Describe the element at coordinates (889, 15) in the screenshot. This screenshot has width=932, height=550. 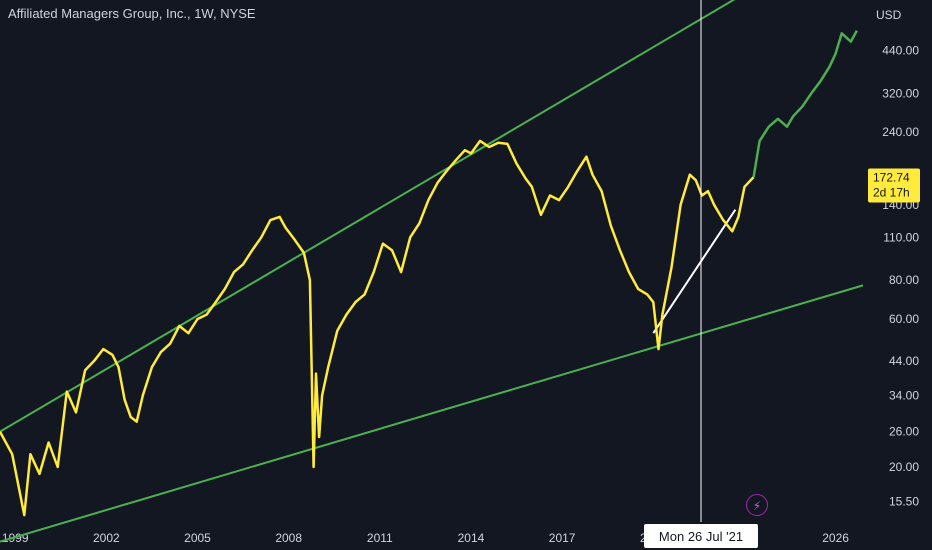
I see `currency-label: USD` at that location.